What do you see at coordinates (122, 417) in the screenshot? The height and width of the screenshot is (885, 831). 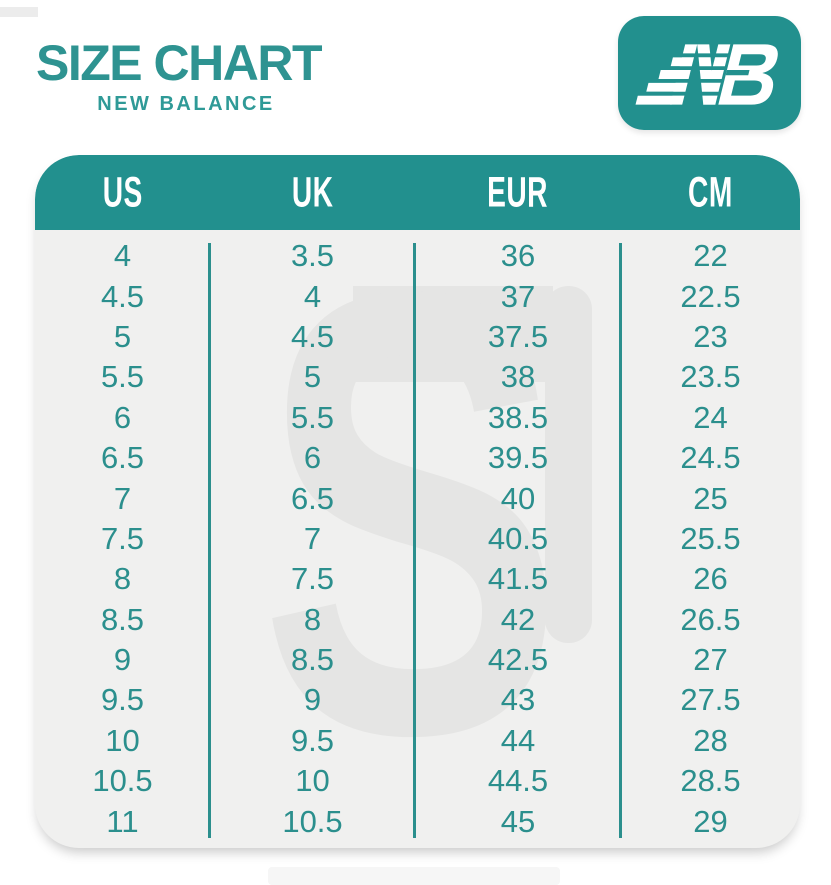 I see `size-cell-us-row5: 6` at bounding box center [122, 417].